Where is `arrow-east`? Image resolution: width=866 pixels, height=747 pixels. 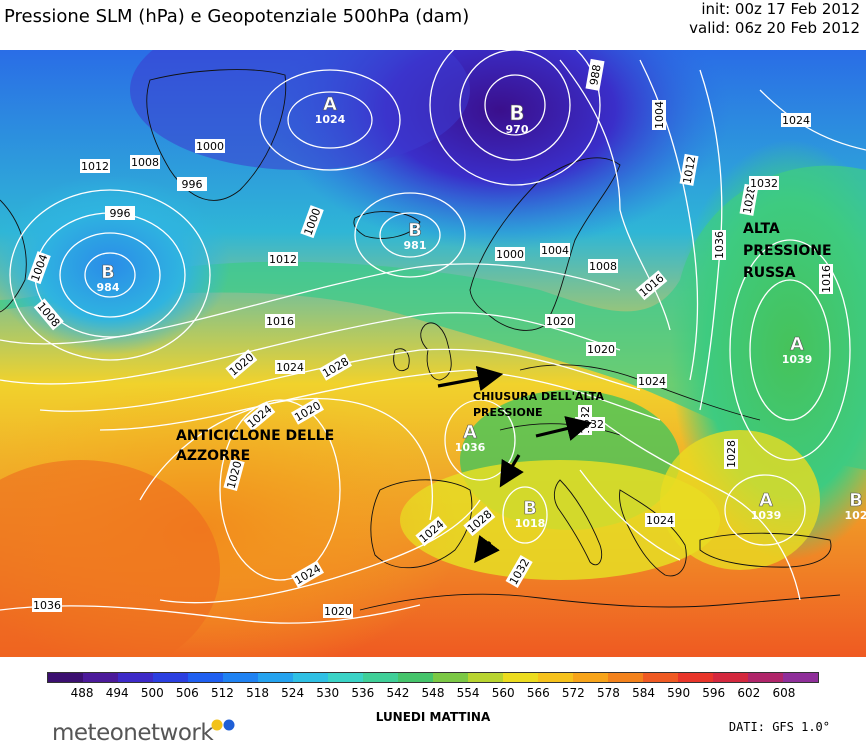
arrow-east is located at coordinates (470, 378).